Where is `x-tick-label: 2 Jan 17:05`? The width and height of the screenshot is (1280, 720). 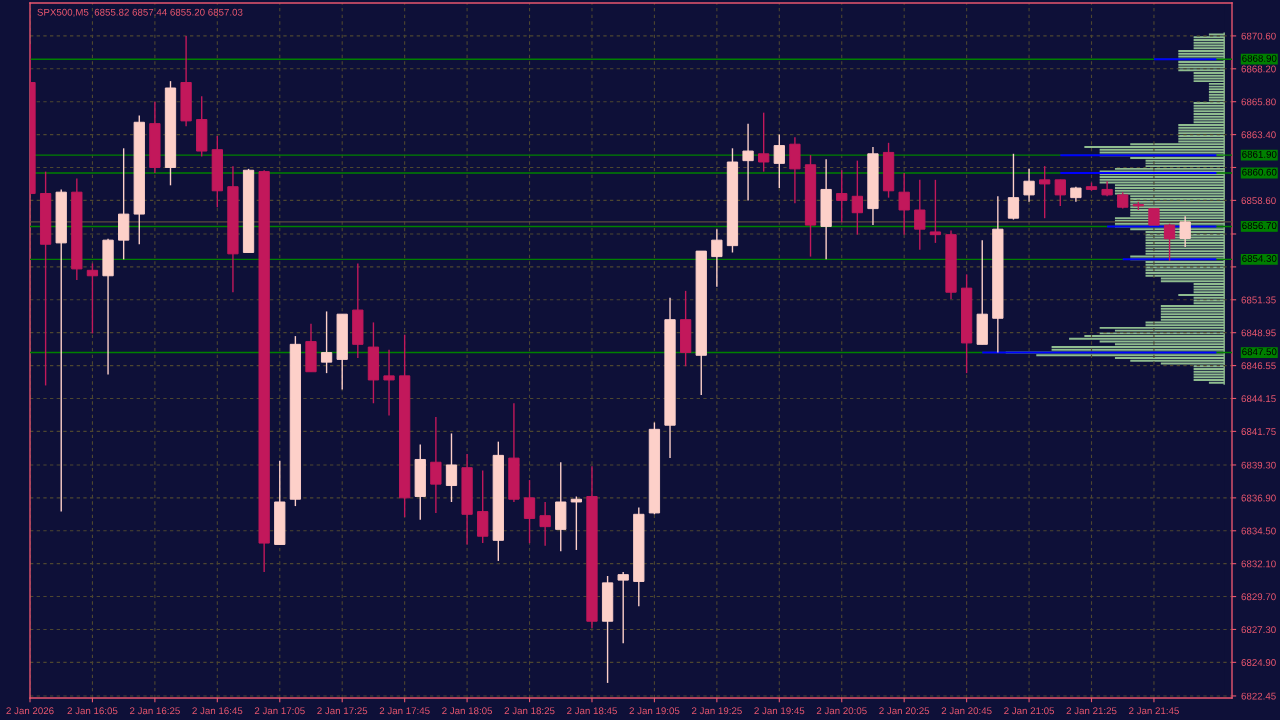 x-tick-label: 2 Jan 17:05 is located at coordinates (279, 711).